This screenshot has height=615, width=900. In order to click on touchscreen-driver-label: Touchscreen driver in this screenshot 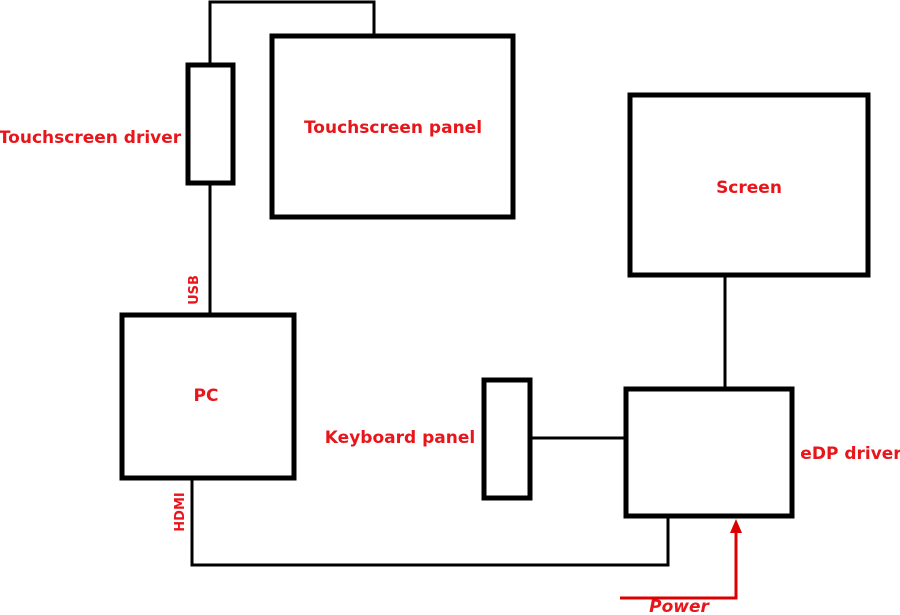, I will do `click(91, 138)`.